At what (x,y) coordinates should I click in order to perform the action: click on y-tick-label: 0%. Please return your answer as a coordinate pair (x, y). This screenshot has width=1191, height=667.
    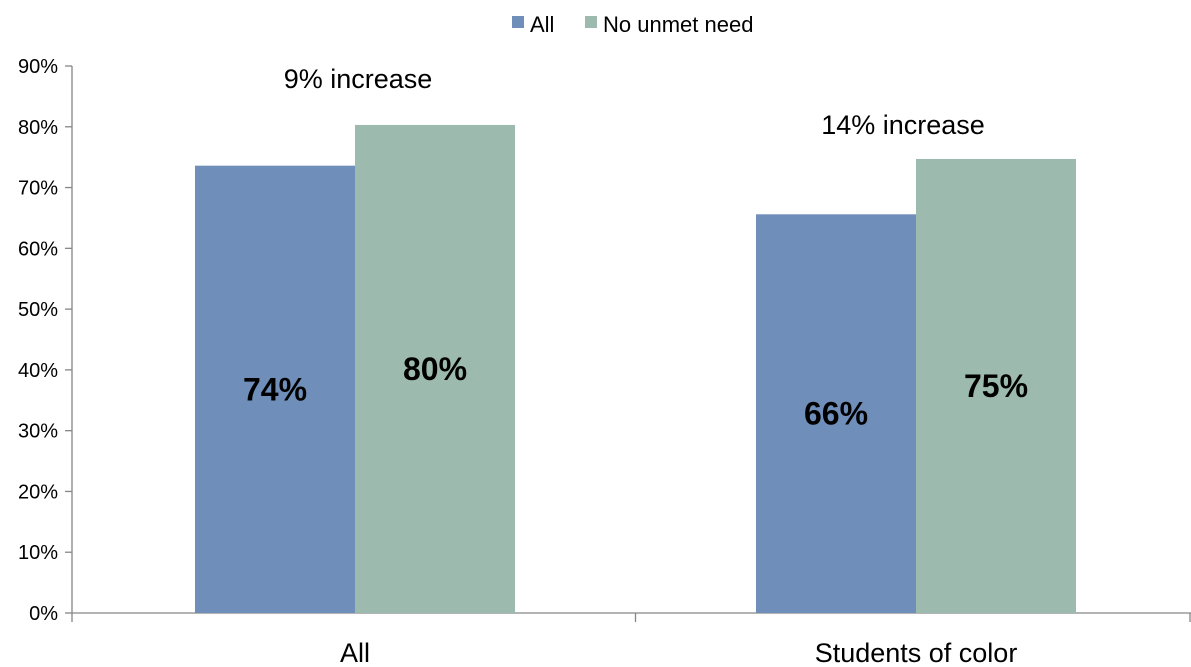
    Looking at the image, I should click on (43, 614).